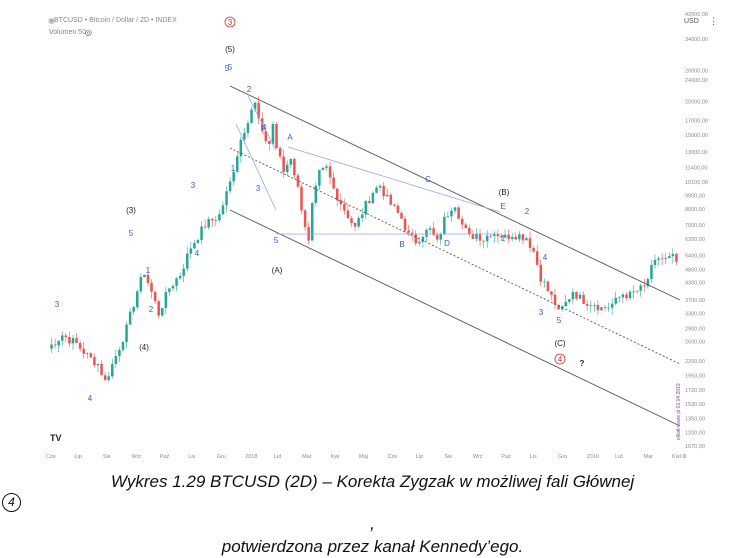 This screenshot has width=745, height=558. I want to click on y-tick-label: 34000,00, so click(696, 40).